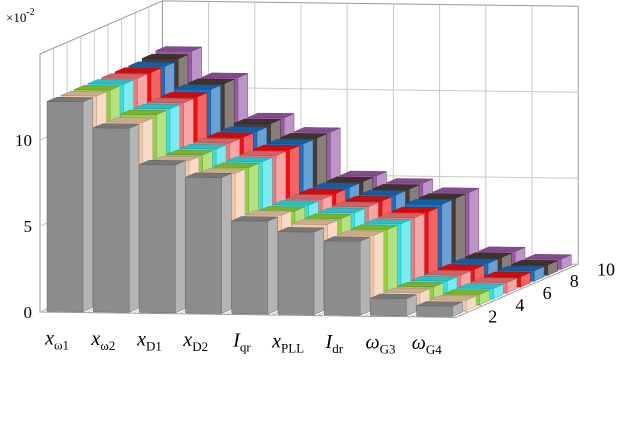 The image size is (629, 426). What do you see at coordinates (149, 341) in the screenshot?
I see `category-label: xD1` at bounding box center [149, 341].